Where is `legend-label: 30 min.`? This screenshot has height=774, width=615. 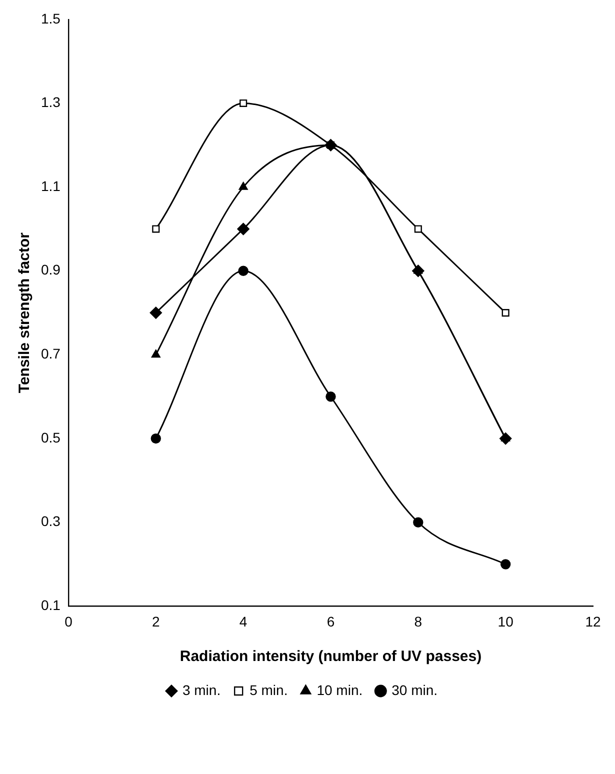 legend-label: 30 min. is located at coordinates (415, 690).